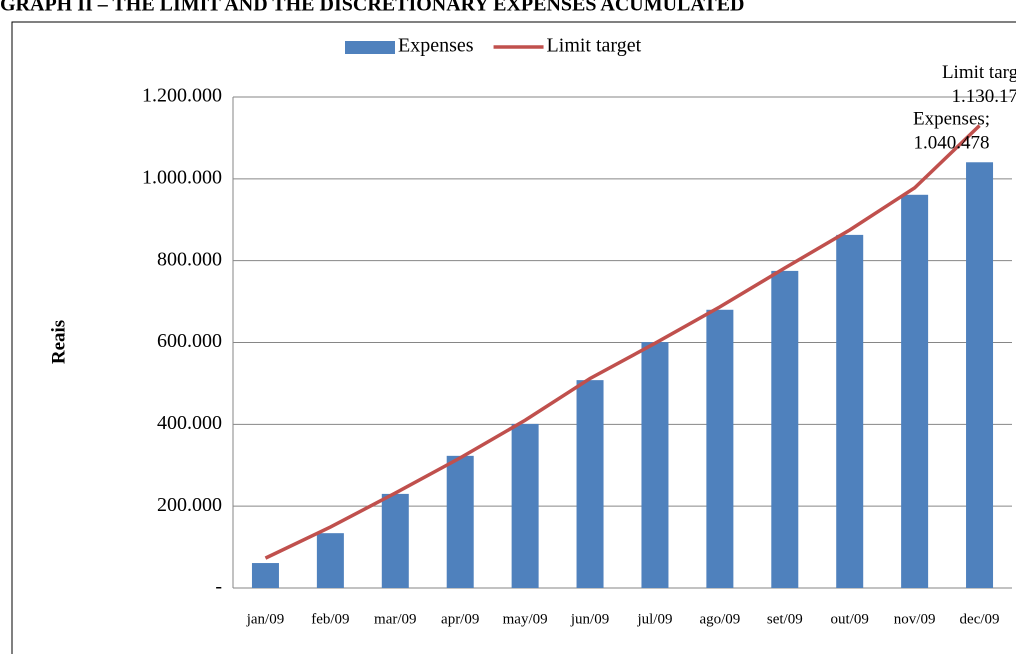 The image size is (1016, 654). What do you see at coordinates (182, 96) in the screenshot?
I see `y-tick-label: 1.200.000` at bounding box center [182, 96].